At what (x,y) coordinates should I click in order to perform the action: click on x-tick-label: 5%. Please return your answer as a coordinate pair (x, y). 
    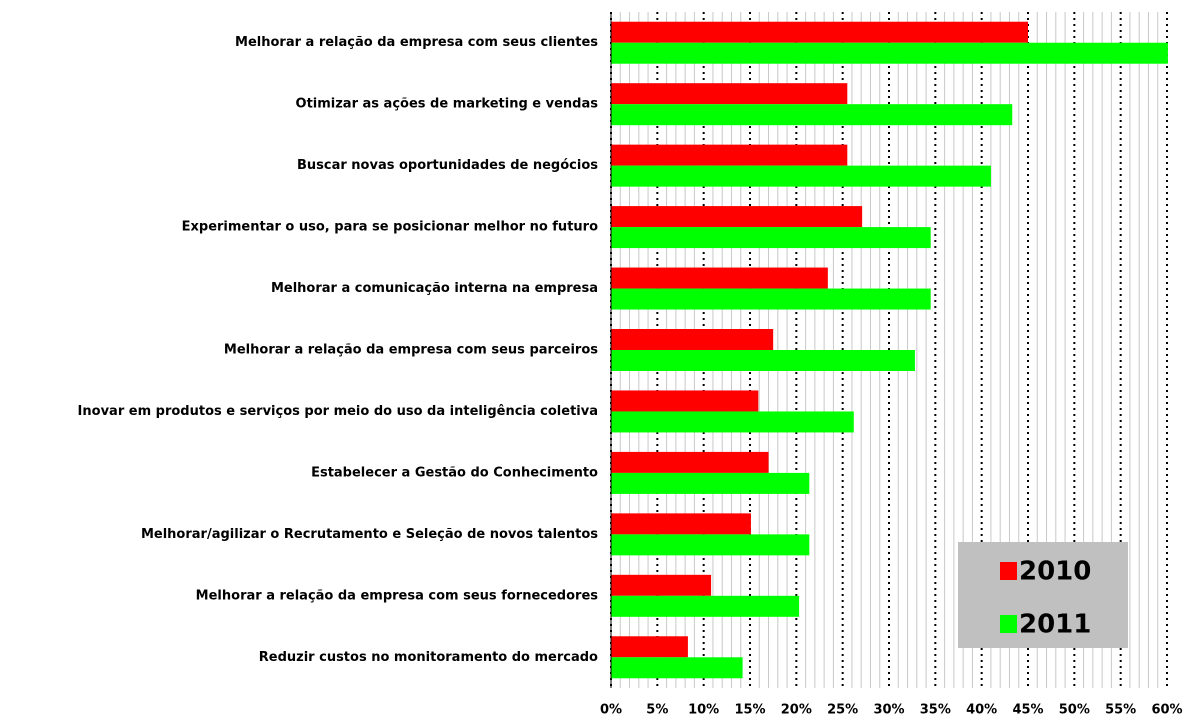
    Looking at the image, I should click on (657, 710).